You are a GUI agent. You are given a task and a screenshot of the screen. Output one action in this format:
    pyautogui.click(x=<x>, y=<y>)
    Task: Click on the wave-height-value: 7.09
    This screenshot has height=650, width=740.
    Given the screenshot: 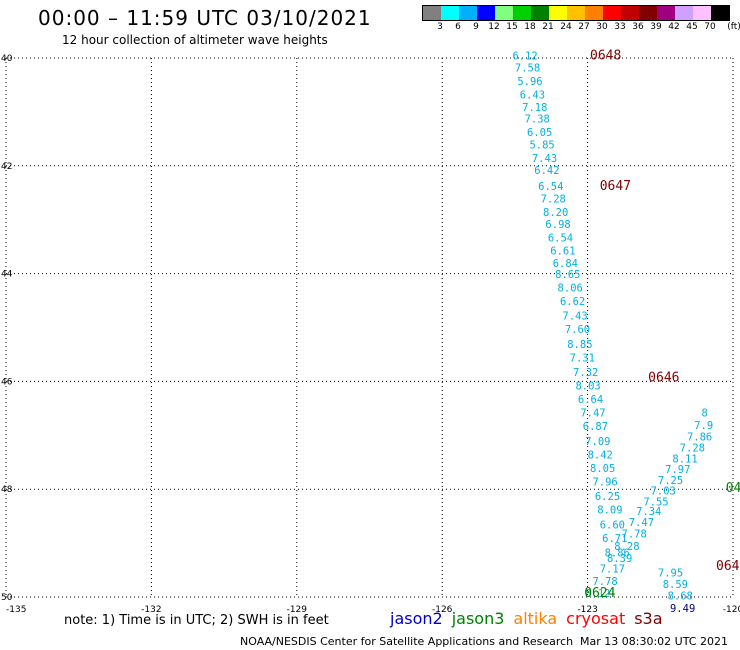 What is the action you would take?
    pyautogui.click(x=597, y=442)
    